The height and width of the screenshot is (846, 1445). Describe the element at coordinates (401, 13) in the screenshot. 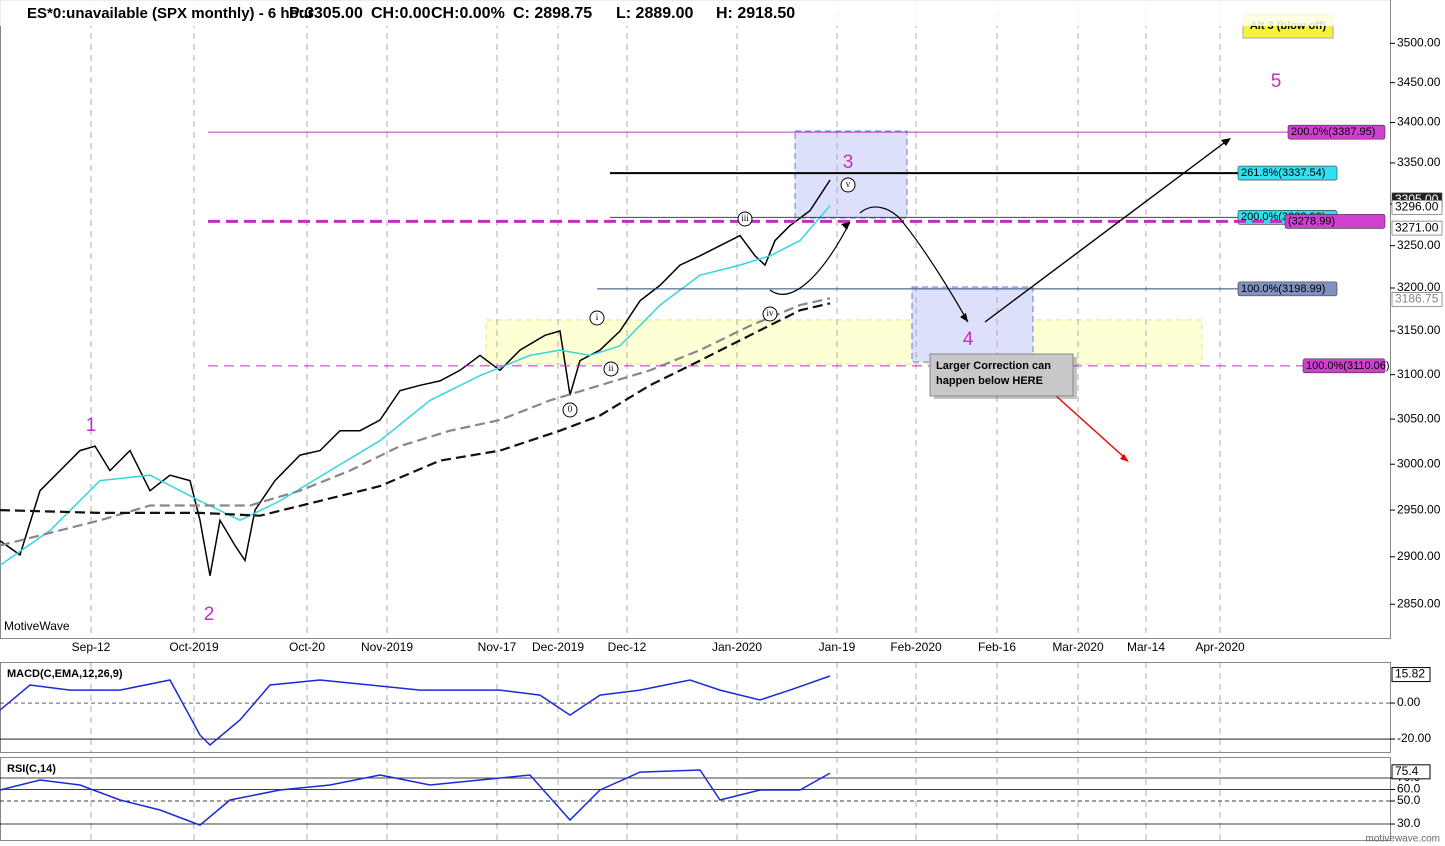

I see `quote: CH:0.00` at that location.